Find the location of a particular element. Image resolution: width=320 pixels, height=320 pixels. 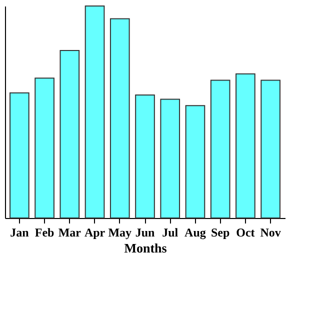

x-tick-label: Jun is located at coordinates (145, 233).